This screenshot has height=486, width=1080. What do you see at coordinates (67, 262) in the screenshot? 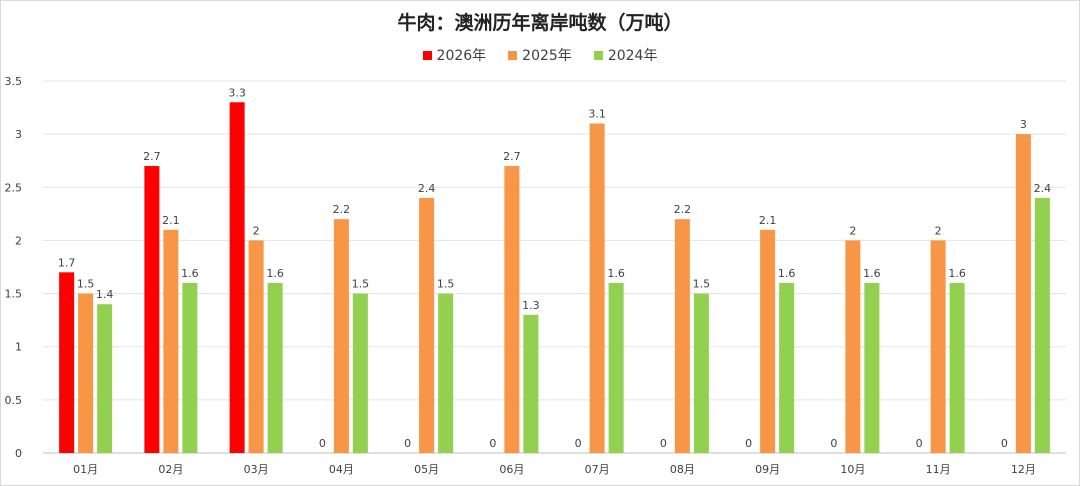
I see `data-label: 1.7` at bounding box center [67, 262].